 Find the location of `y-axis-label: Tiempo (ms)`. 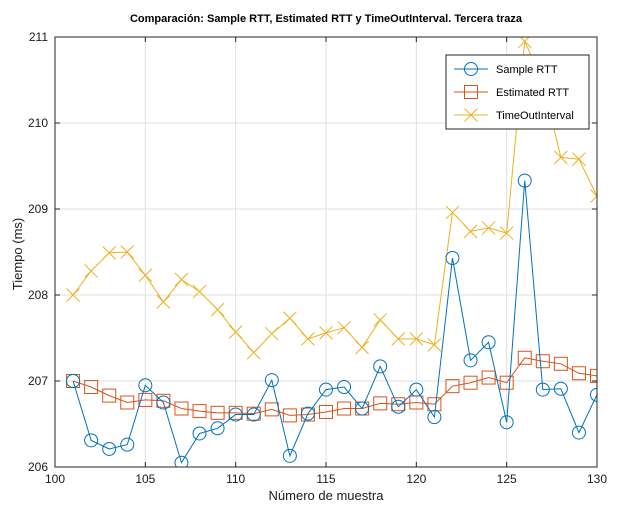

y-axis-label: Tiempo (ms) is located at coordinates (17, 254).